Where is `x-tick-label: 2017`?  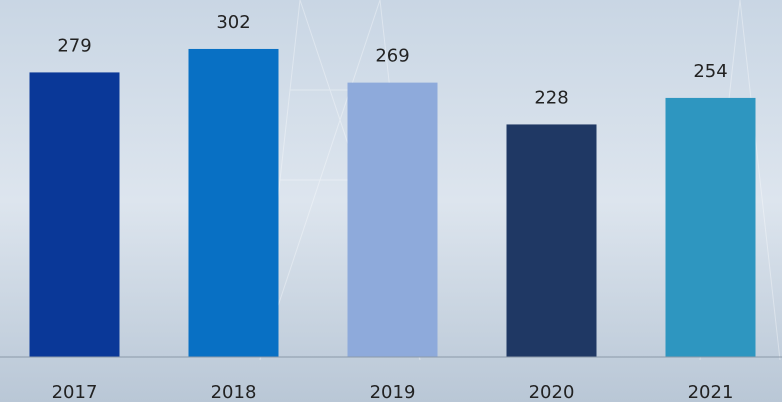 x-tick-label: 2017 is located at coordinates (75, 392).